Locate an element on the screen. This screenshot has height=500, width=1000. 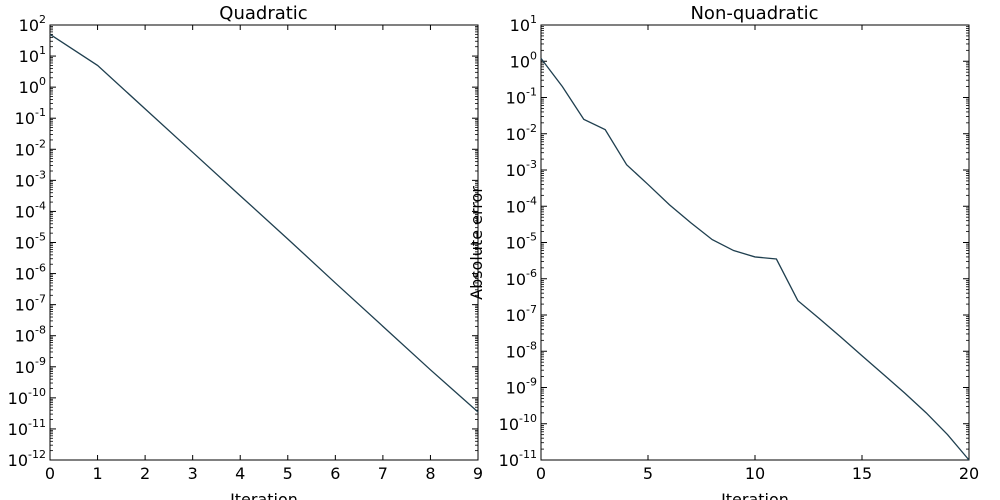
y-tick-label: 10² is located at coordinates (32, 24).